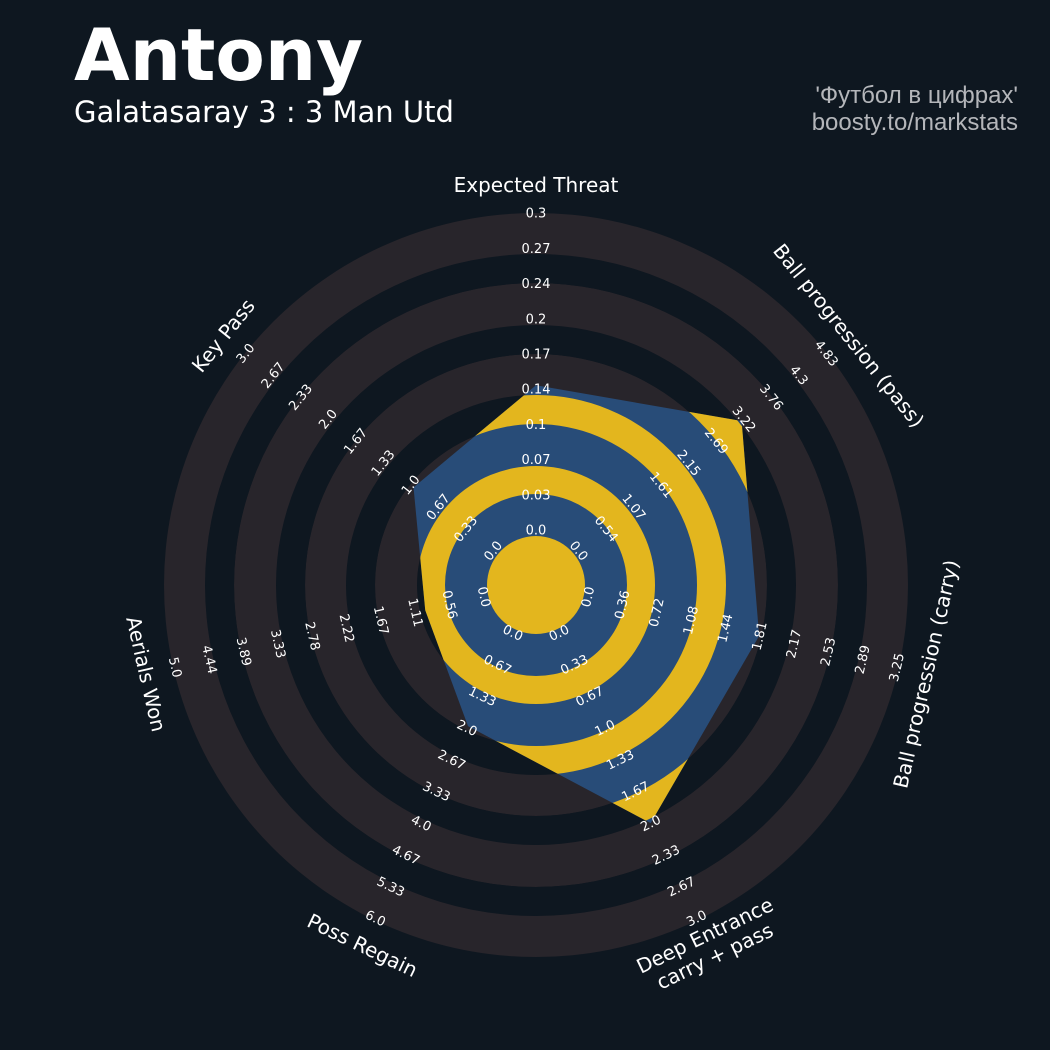  Describe the element at coordinates (536, 249) in the screenshot. I see `ring-tick-label: 0.27` at that location.